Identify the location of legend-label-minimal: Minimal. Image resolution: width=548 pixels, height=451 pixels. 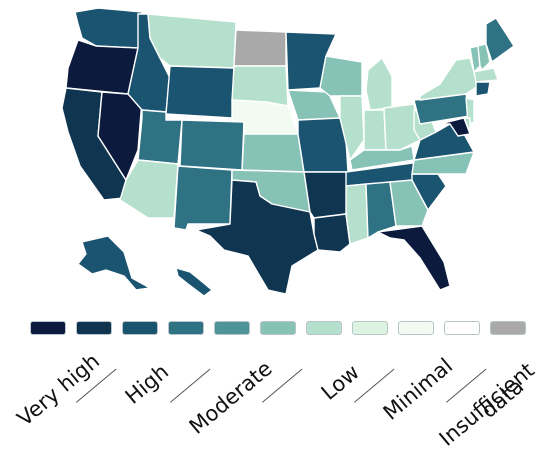
(418, 389).